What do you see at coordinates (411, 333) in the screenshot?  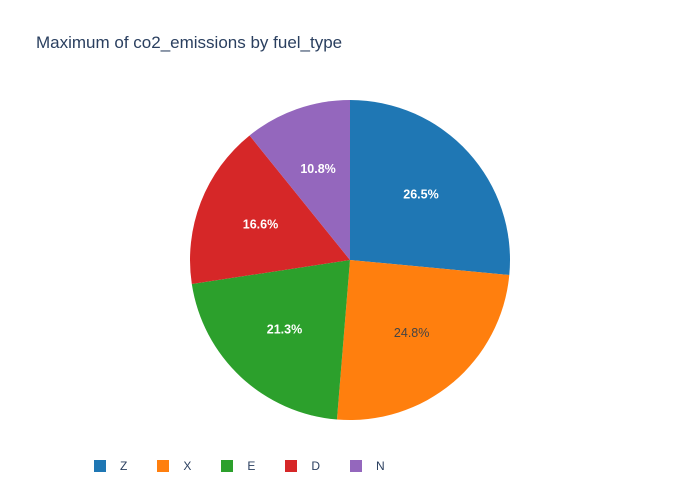 I see `slice-label-x: 24.8%` at bounding box center [411, 333].